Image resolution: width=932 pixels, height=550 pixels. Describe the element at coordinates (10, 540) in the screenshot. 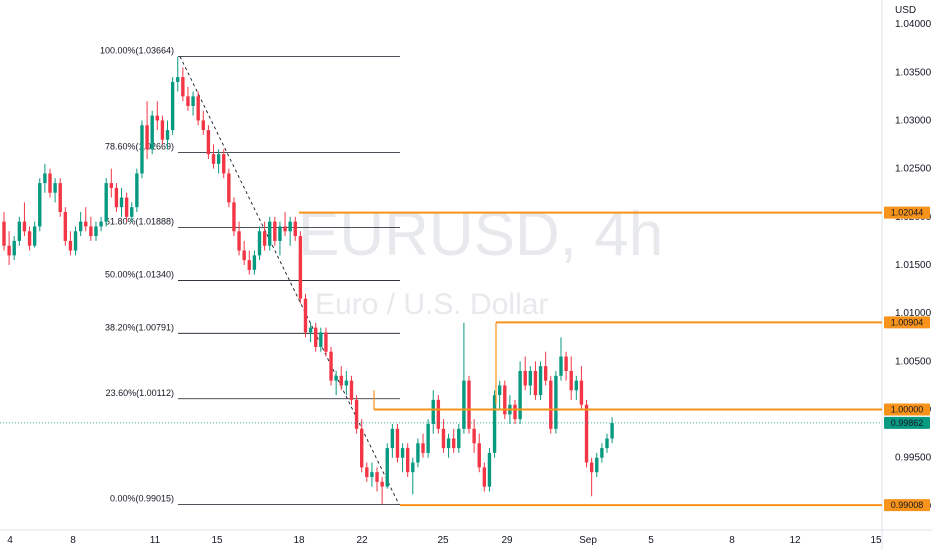

I see `x-tick-label: 4` at that location.